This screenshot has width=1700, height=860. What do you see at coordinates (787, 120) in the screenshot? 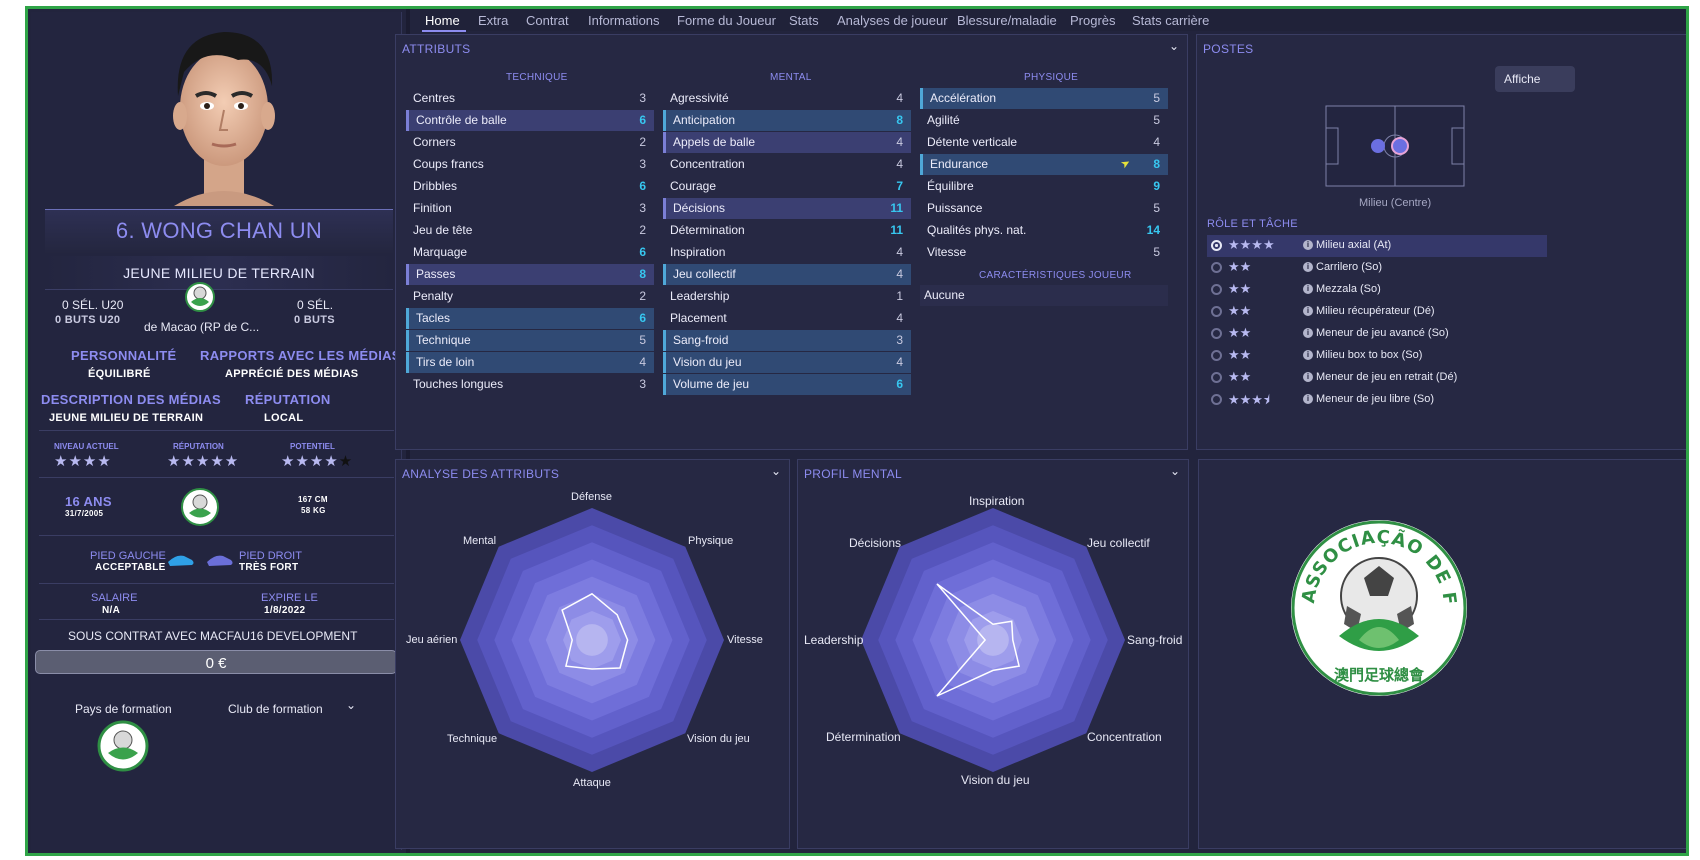
I see `attribute-row: Anticipation 8` at bounding box center [787, 120].